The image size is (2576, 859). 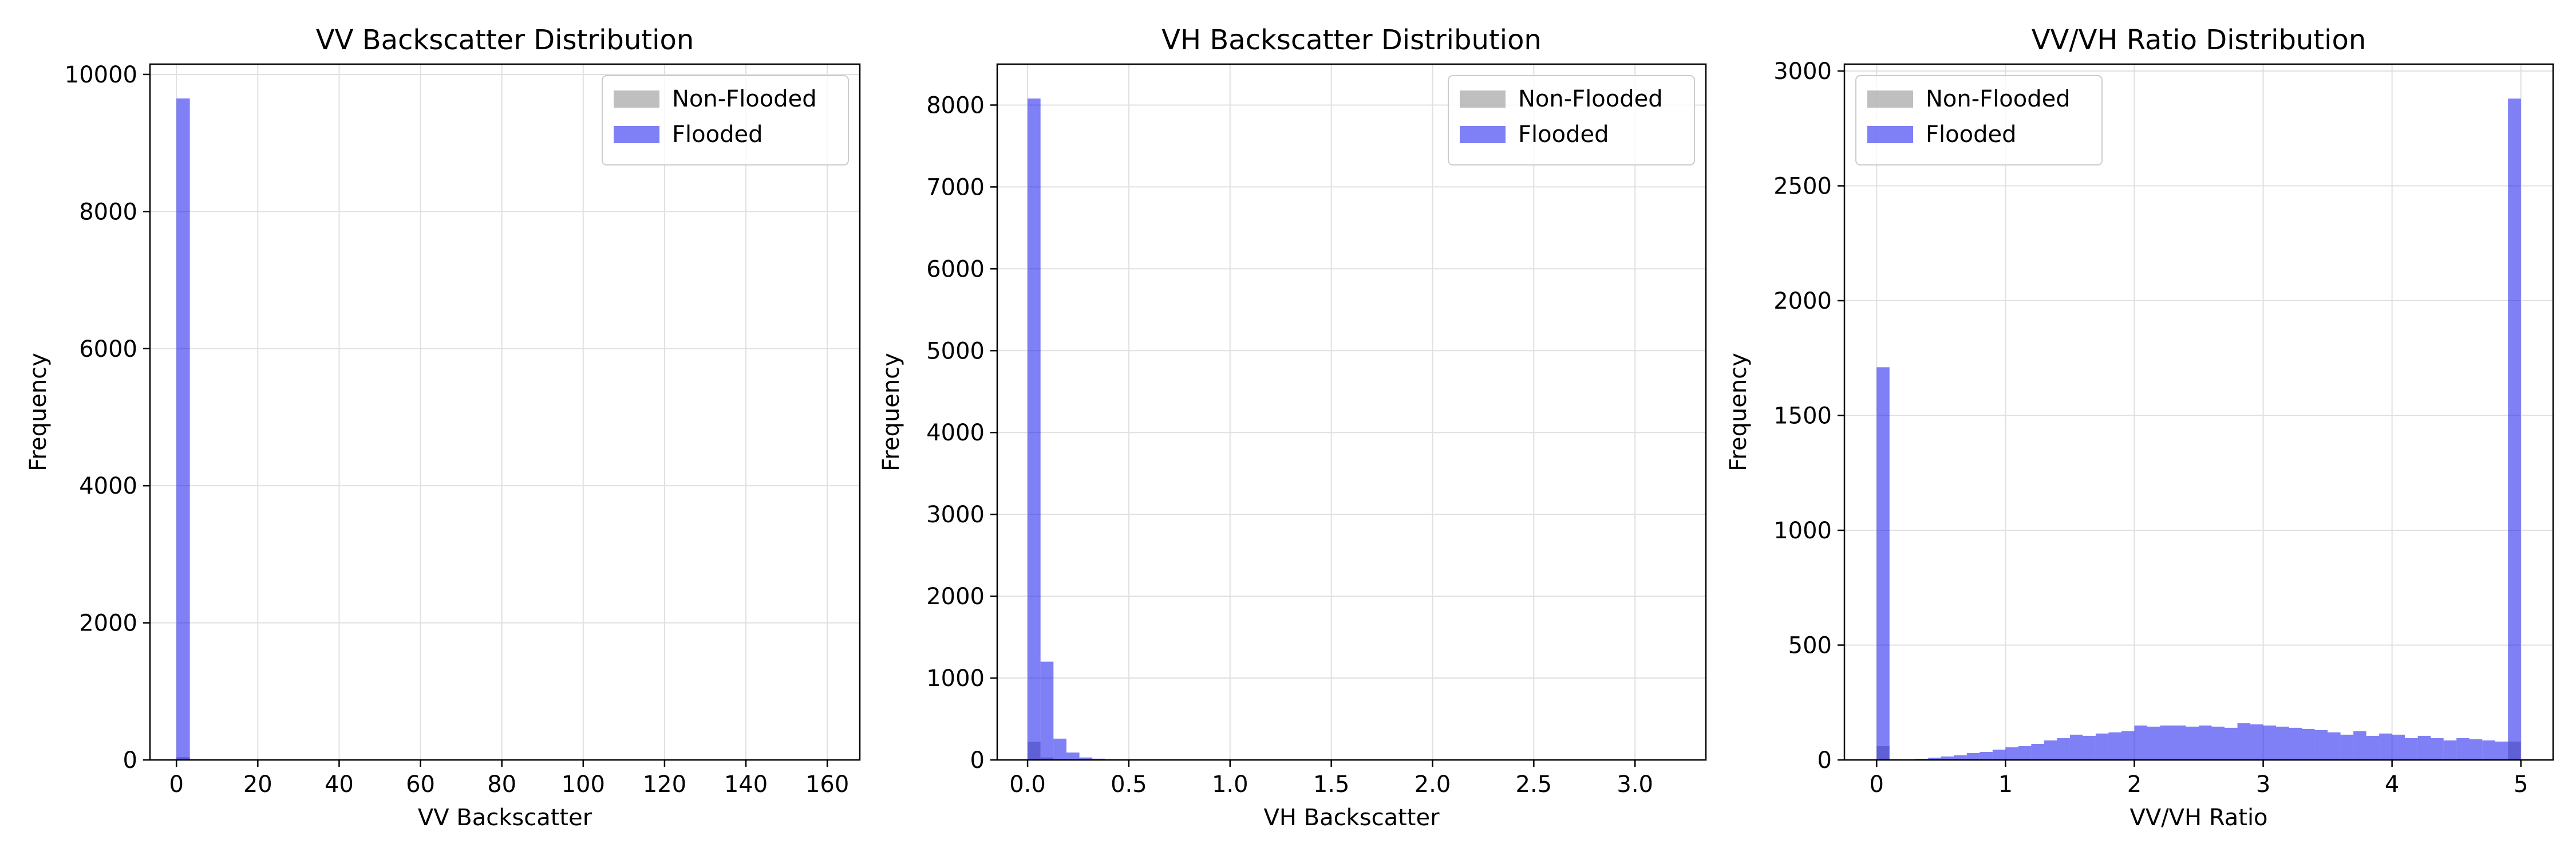 What do you see at coordinates (505, 818) in the screenshot?
I see `x-axis-label: VV Backscatter` at bounding box center [505, 818].